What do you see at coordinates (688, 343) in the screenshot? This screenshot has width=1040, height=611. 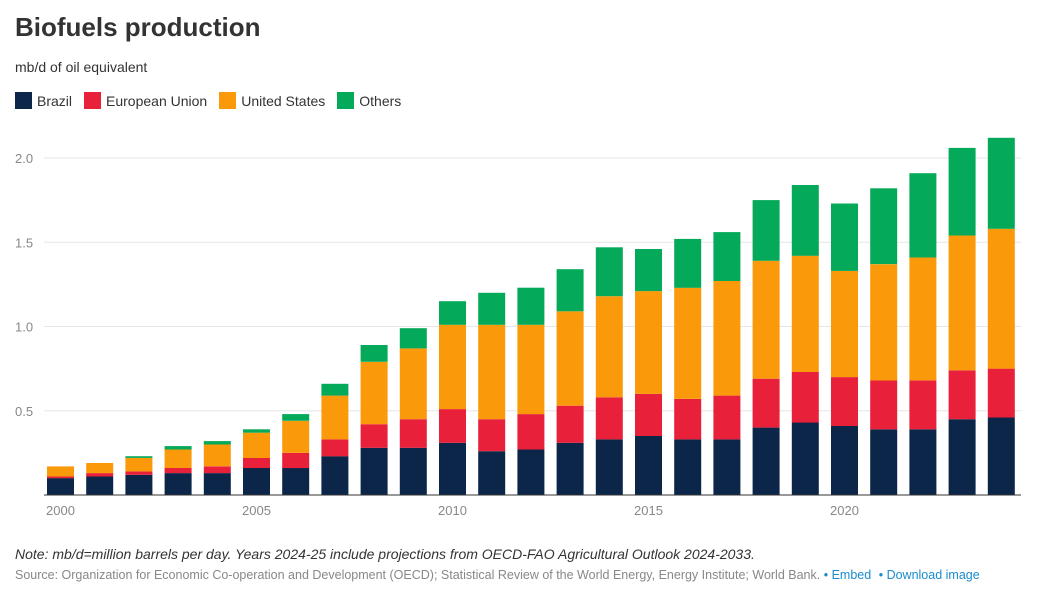 I see `bar-united-states-2016` at bounding box center [688, 343].